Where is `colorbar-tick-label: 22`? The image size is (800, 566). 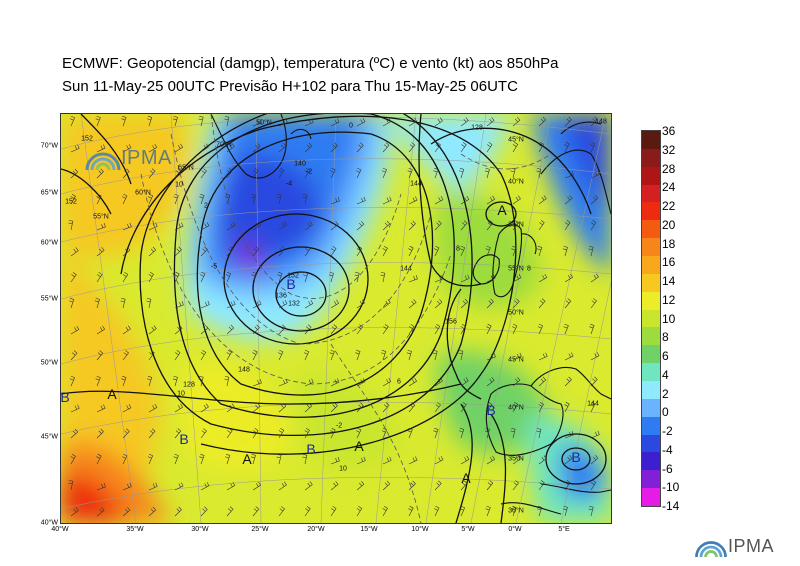
colorbar-tick-label: 22 is located at coordinates (669, 206).